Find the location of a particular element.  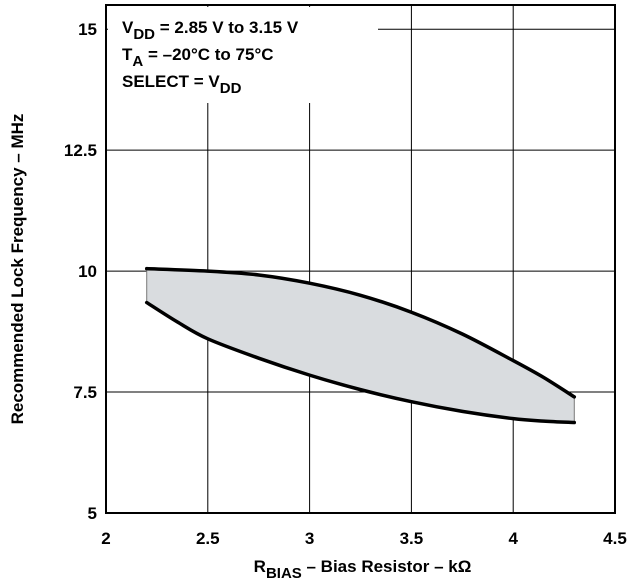

y-tick-label: 15 is located at coordinates (87, 29).